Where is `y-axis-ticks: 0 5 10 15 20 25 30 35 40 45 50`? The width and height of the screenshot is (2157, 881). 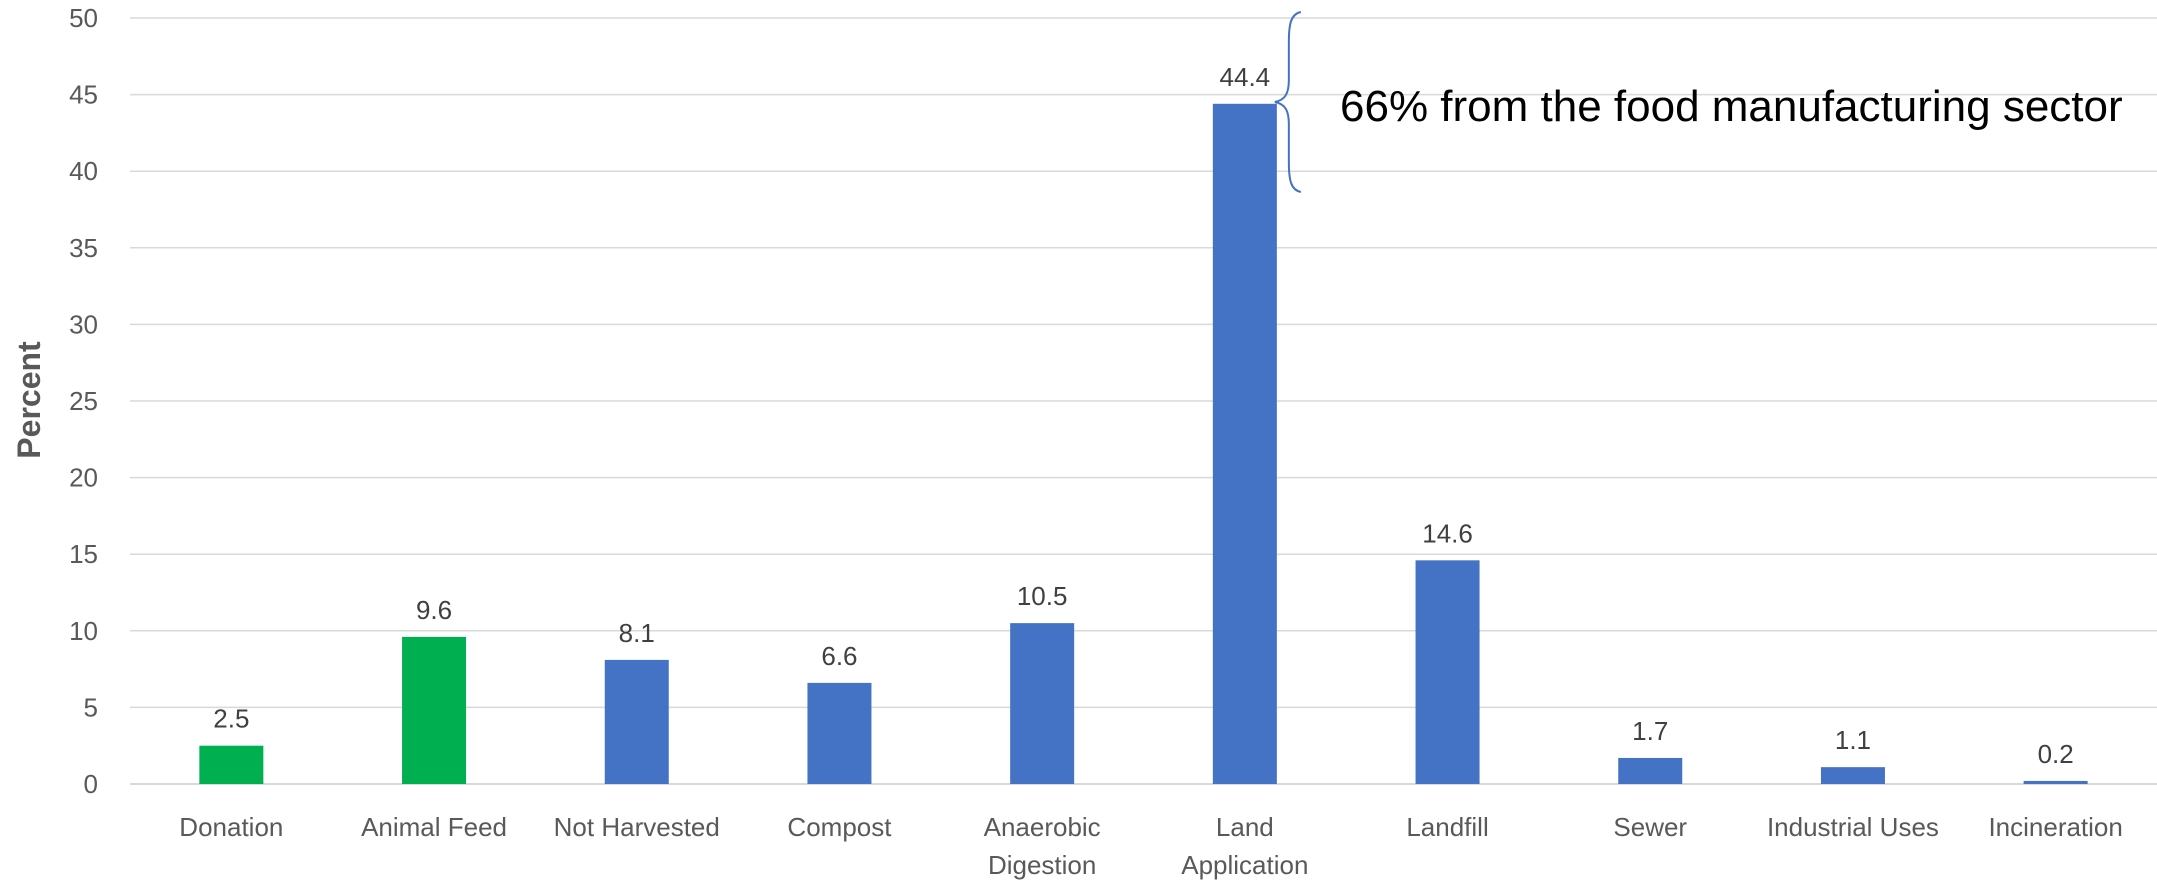 y-axis-ticks: 0 5 10 15 20 25 30 35 40 45 50 is located at coordinates (83, 401).